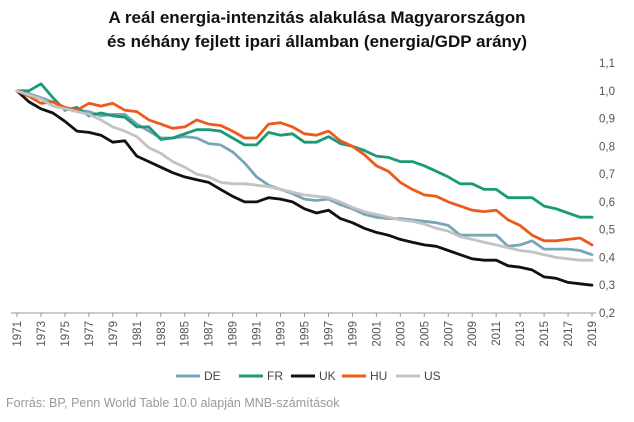  What do you see at coordinates (607, 92) in the screenshot?
I see `y-tick-label: 1,0` at bounding box center [607, 92].